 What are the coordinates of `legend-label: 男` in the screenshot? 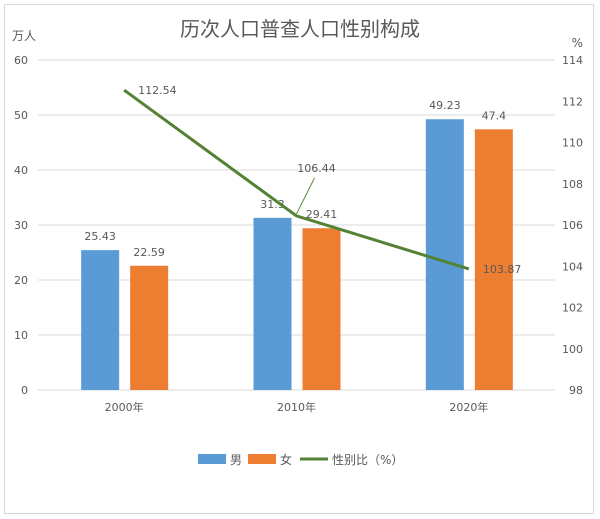 It's located at (236, 460).